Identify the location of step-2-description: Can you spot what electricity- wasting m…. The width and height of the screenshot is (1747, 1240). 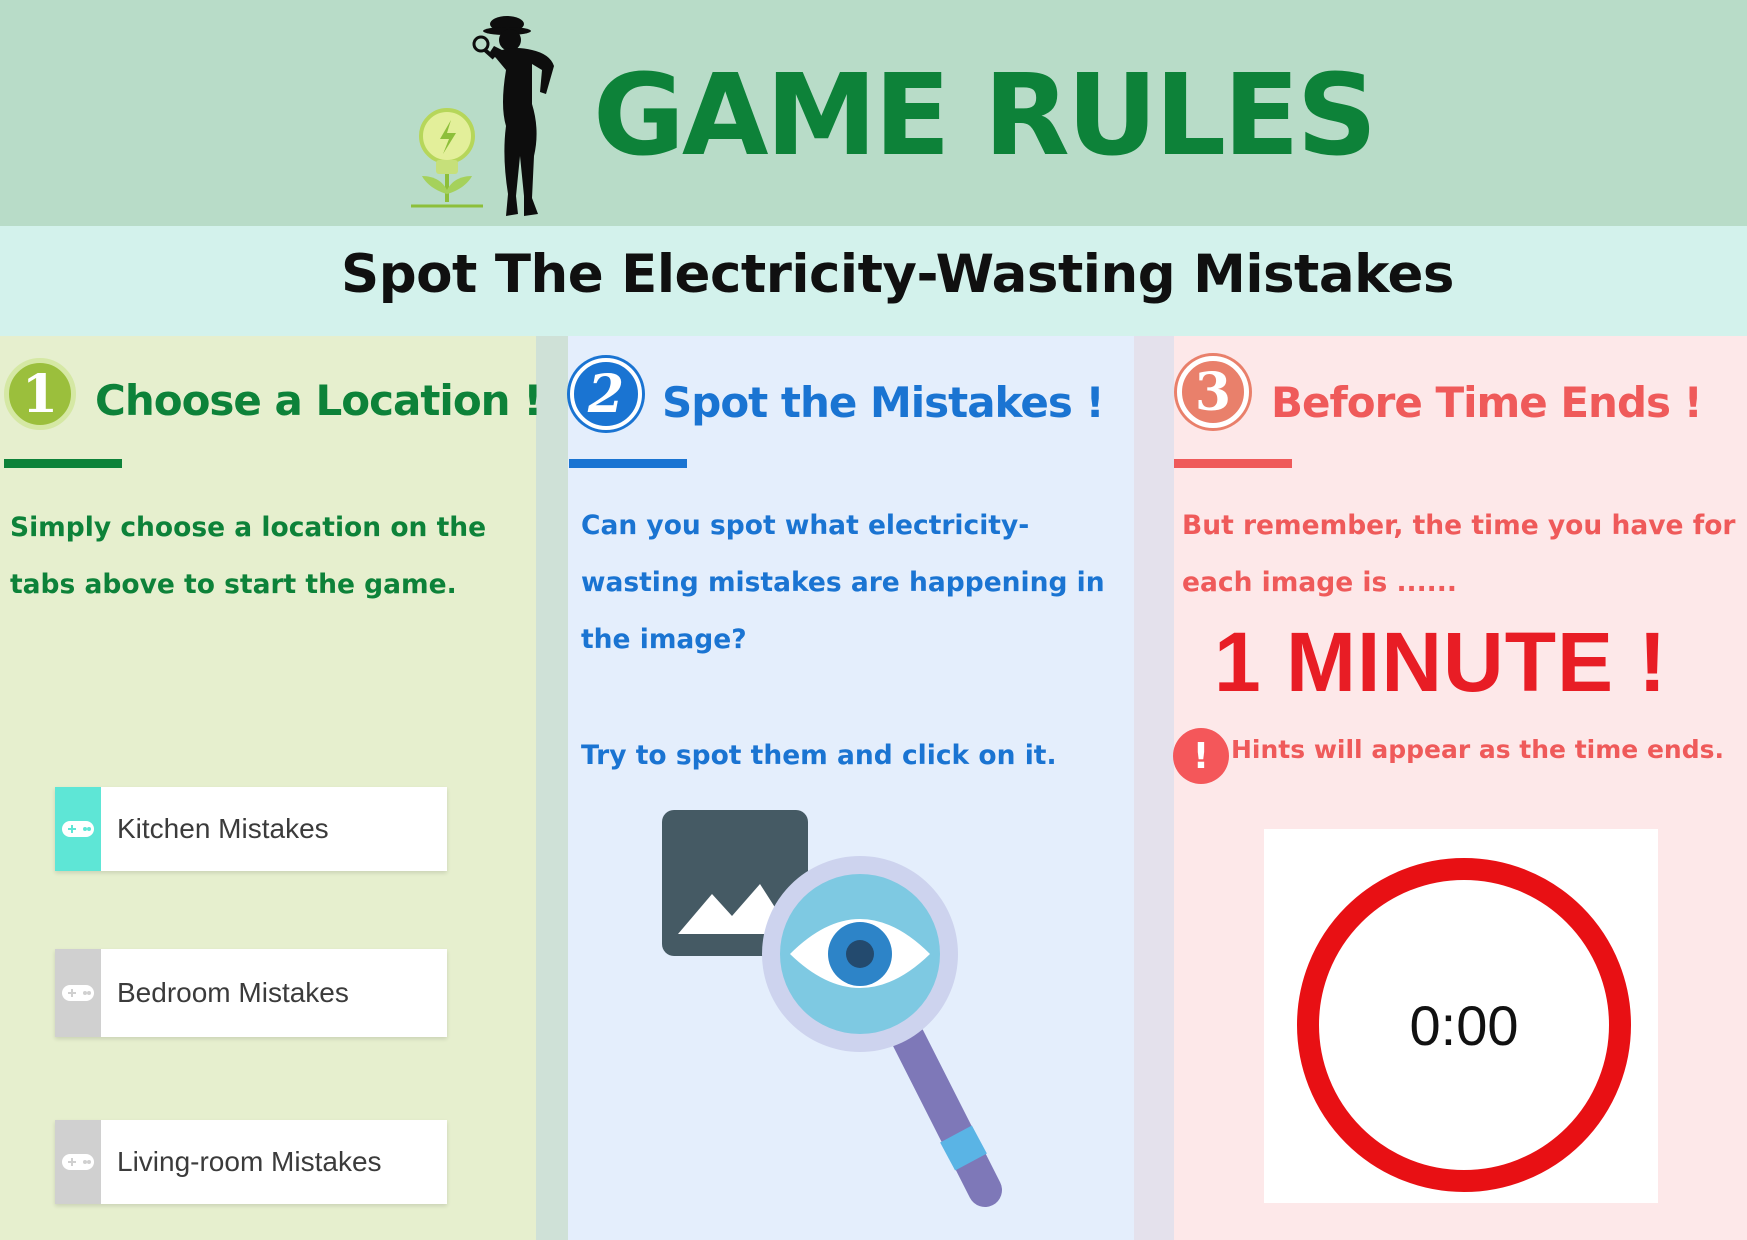
(843, 582).